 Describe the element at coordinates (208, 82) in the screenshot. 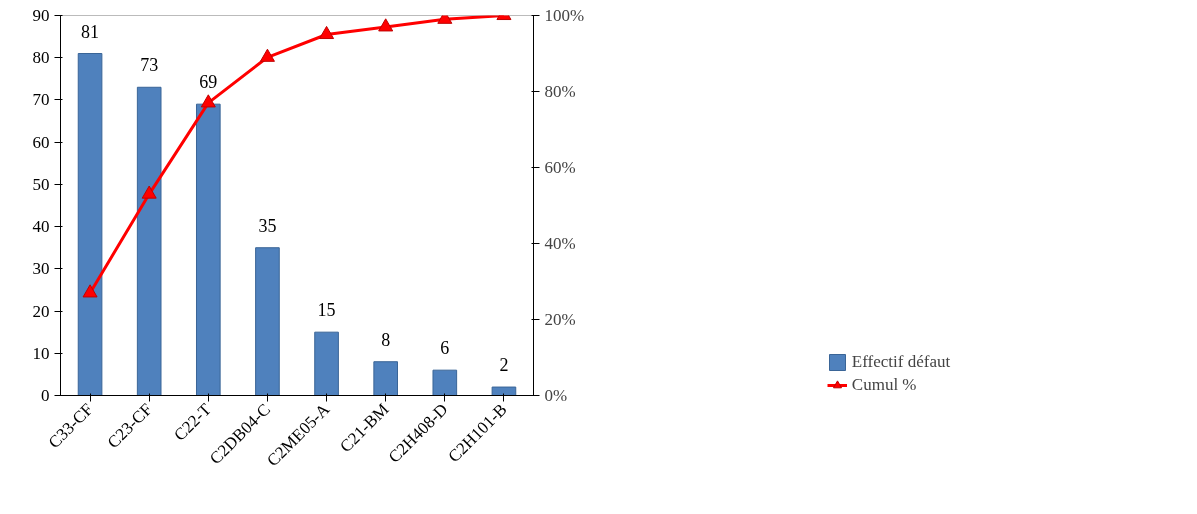

I see `data-label: 69` at that location.